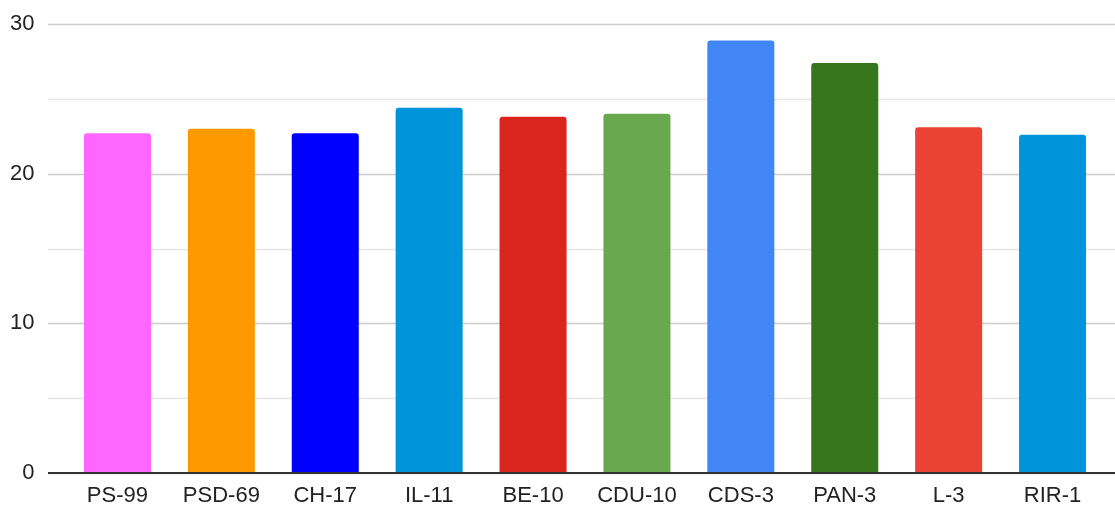 The image size is (1115, 509). What do you see at coordinates (429, 495) in the screenshot?
I see `x-tick-label: IL-11` at bounding box center [429, 495].